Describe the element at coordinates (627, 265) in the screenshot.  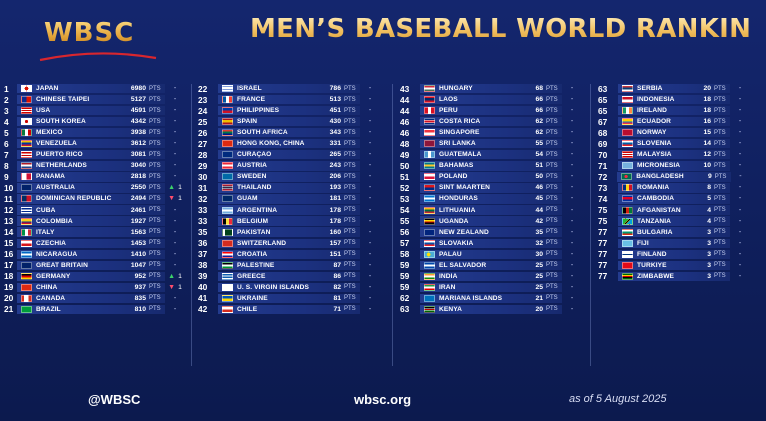
I see `flag-tr-icon` at that location.